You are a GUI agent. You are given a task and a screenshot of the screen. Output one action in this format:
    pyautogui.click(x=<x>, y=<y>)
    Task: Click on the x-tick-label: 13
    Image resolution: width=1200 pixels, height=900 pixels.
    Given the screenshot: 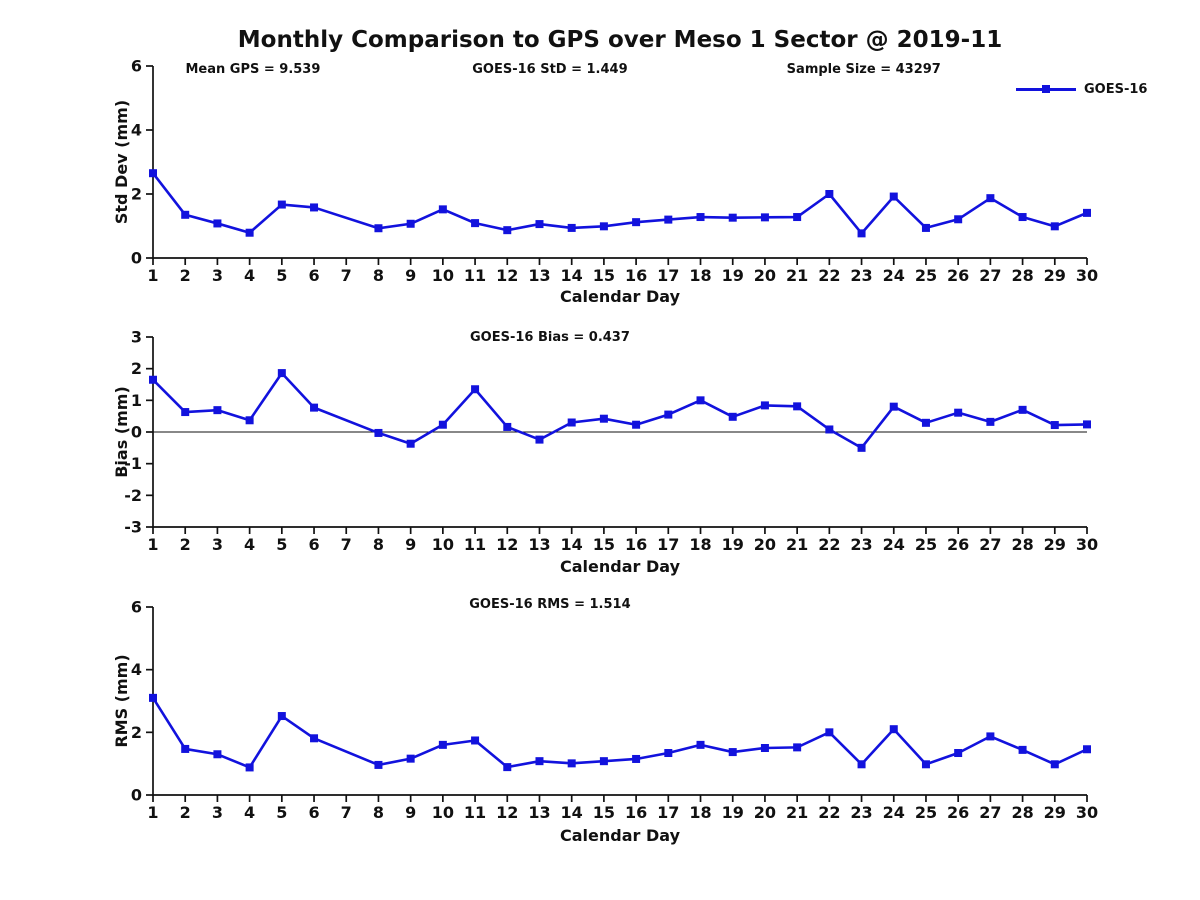 What is the action you would take?
    pyautogui.click(x=539, y=275)
    